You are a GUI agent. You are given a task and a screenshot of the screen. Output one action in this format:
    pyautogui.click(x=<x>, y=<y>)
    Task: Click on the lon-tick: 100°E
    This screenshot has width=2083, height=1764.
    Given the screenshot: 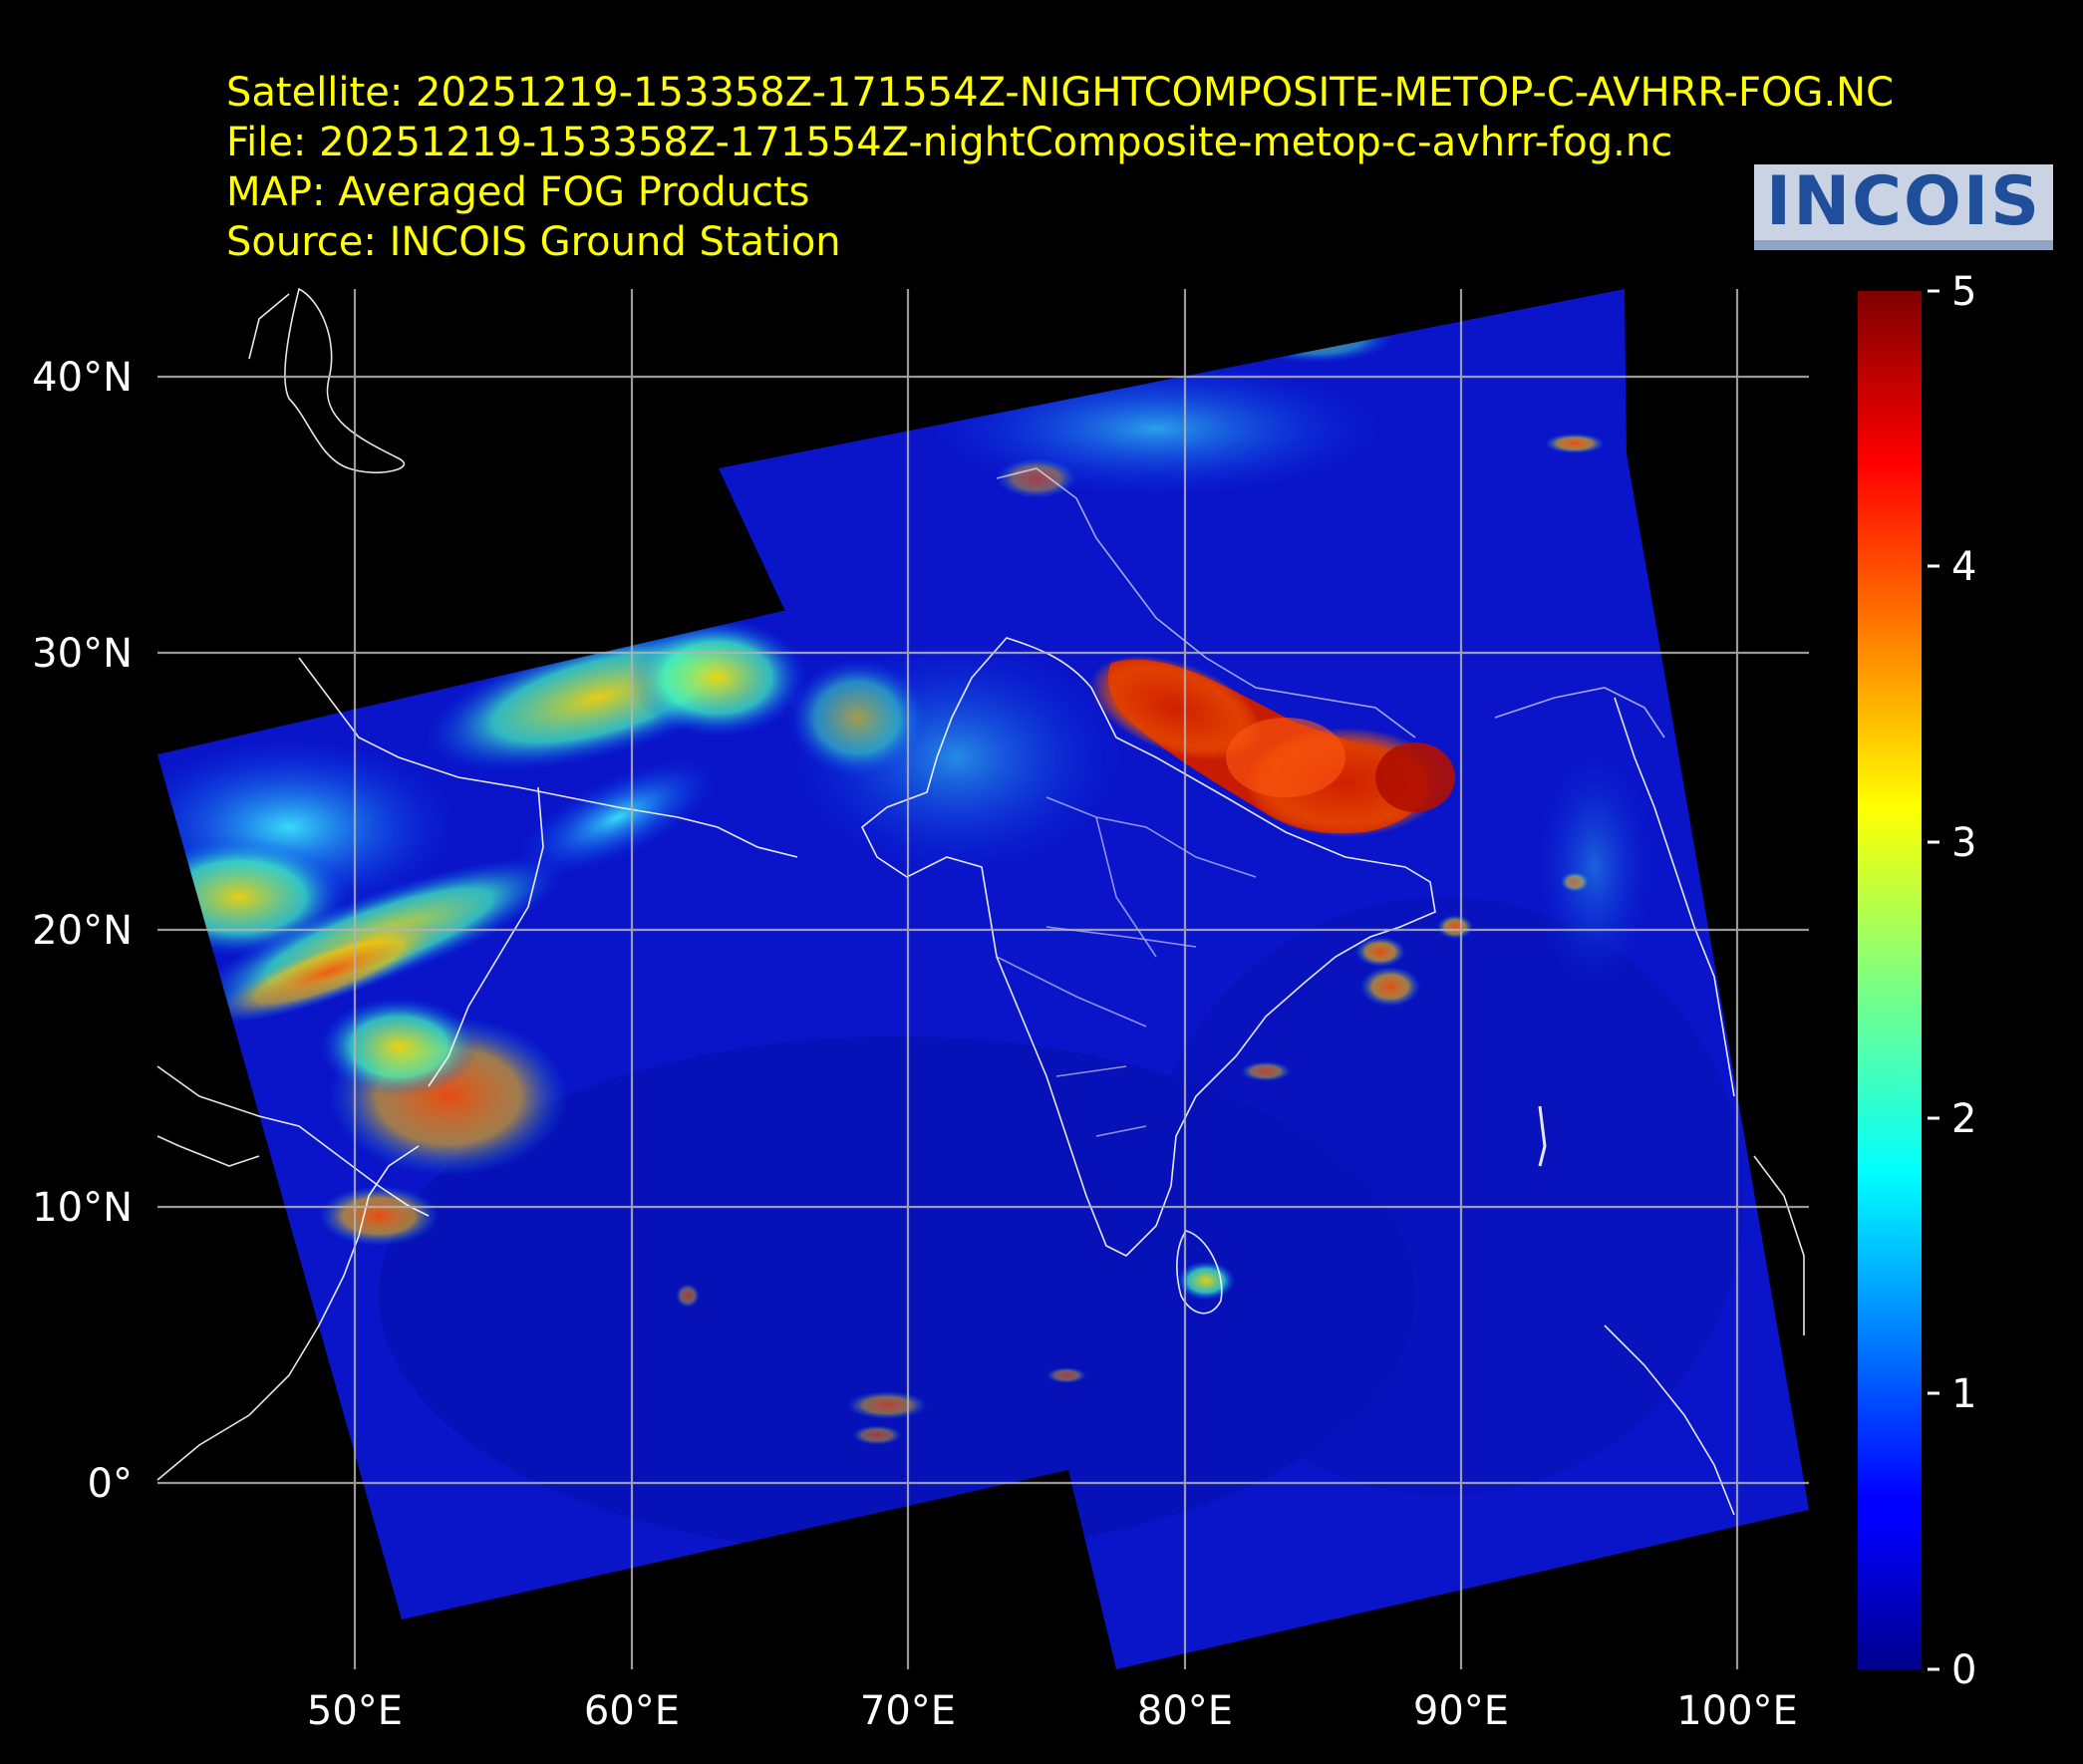 What is the action you would take?
    pyautogui.click(x=1737, y=1711)
    